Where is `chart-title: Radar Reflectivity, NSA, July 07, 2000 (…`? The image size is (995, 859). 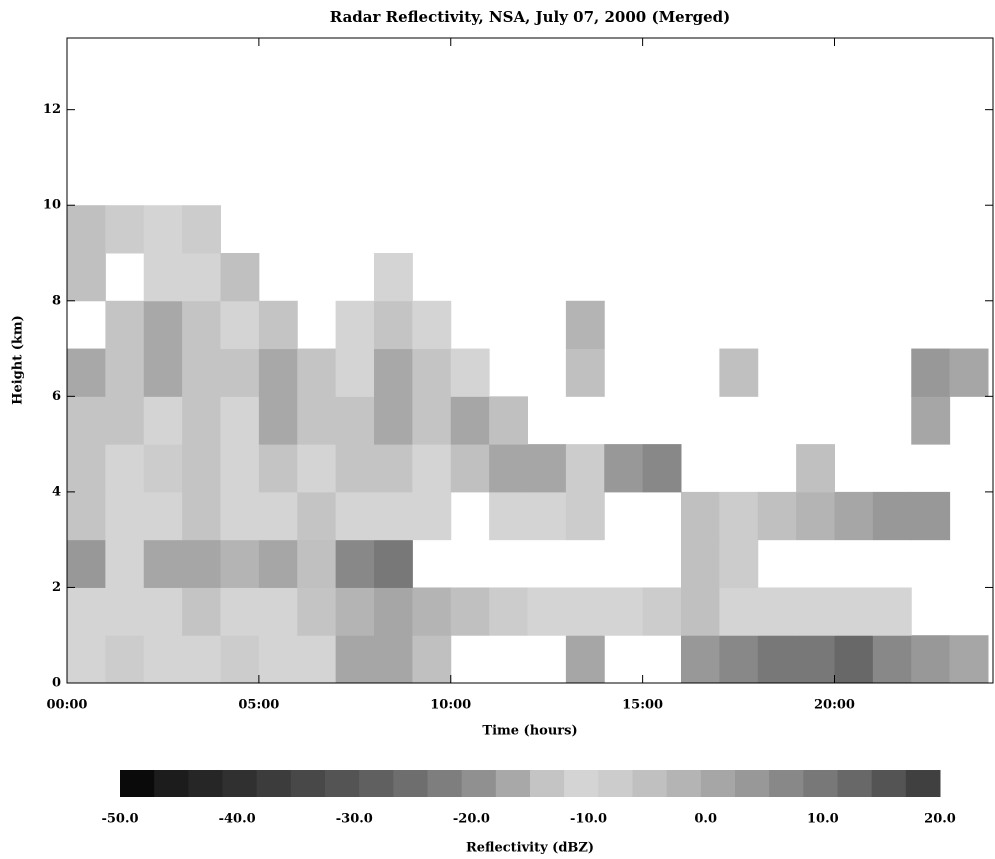
chart-title: Radar Reflectivity, NSA, July 07, 2000 (… is located at coordinates (530, 17).